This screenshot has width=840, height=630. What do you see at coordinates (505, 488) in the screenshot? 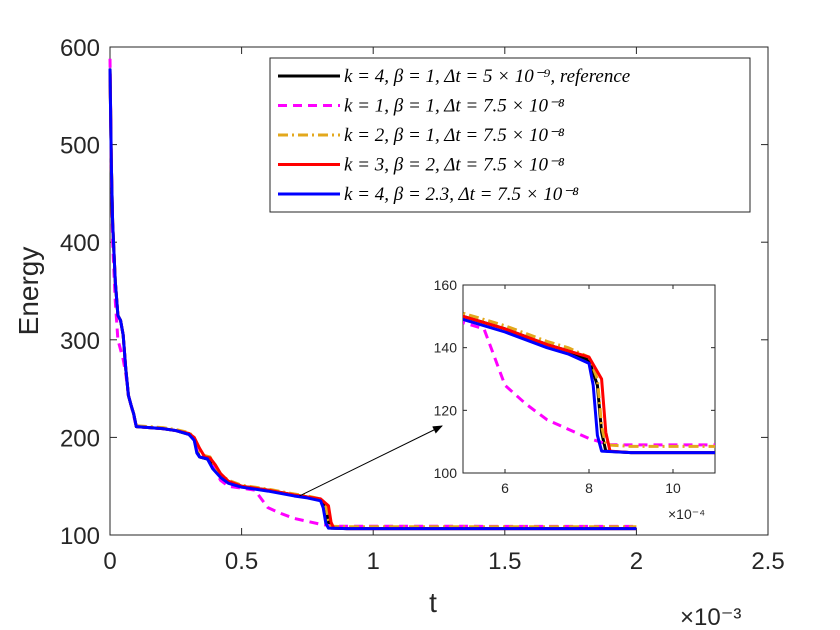
I see `inset-x-tick-label: 6` at bounding box center [505, 488].